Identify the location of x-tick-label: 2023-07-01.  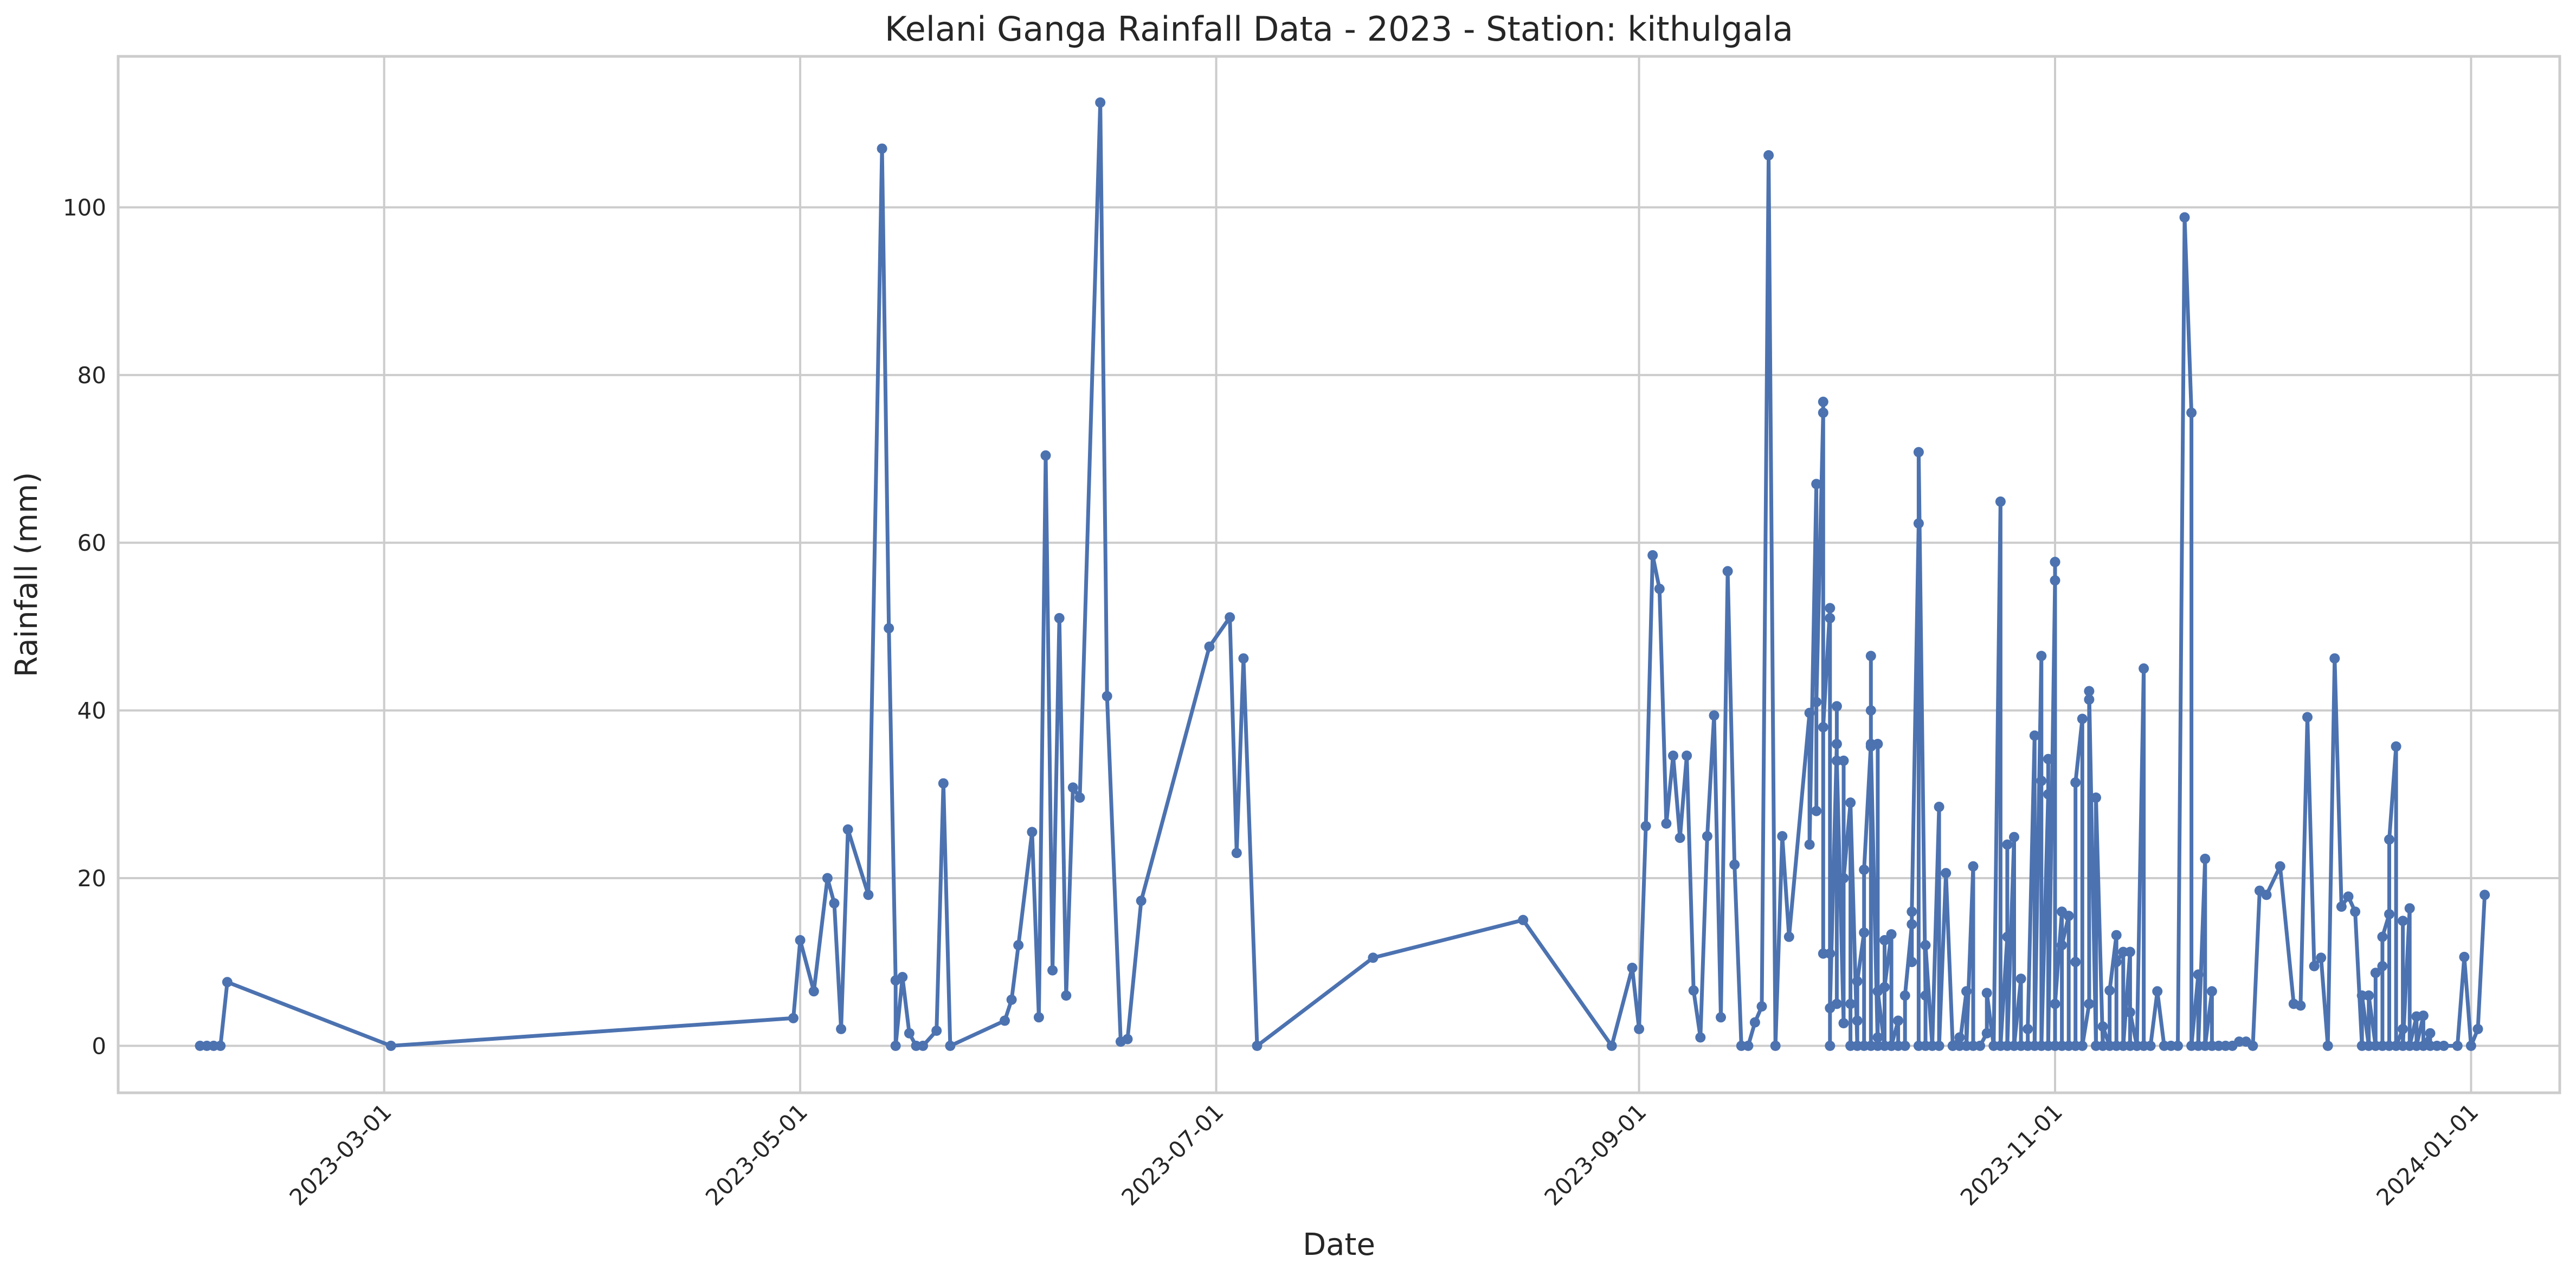
(1172, 1154).